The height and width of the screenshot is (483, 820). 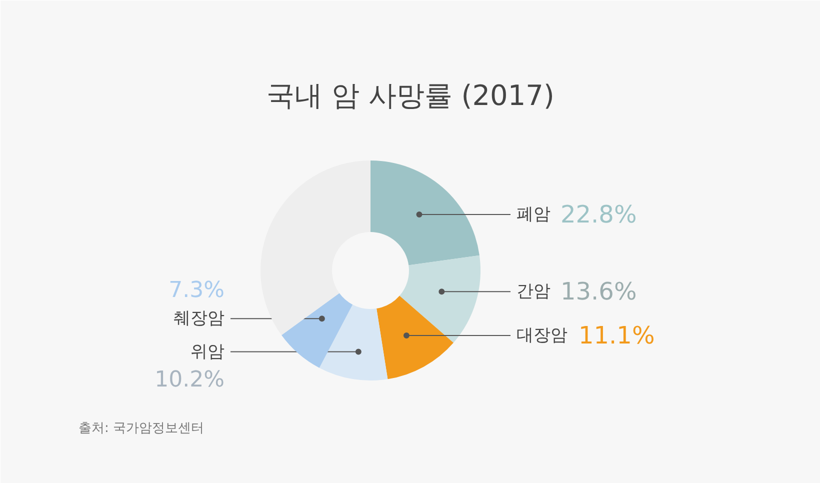 I want to click on slice-label: 췌장암, so click(x=199, y=318).